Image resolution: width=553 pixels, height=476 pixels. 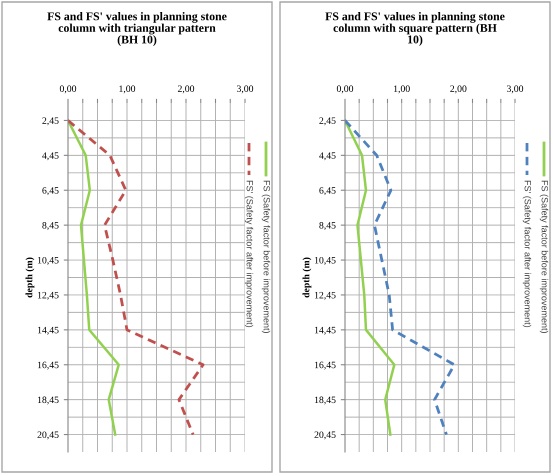 What do you see at coordinates (415, 29) in the screenshot?
I see `chart-title: FS and FS' values in planning stone column with square pattern (BH 10)` at bounding box center [415, 29].